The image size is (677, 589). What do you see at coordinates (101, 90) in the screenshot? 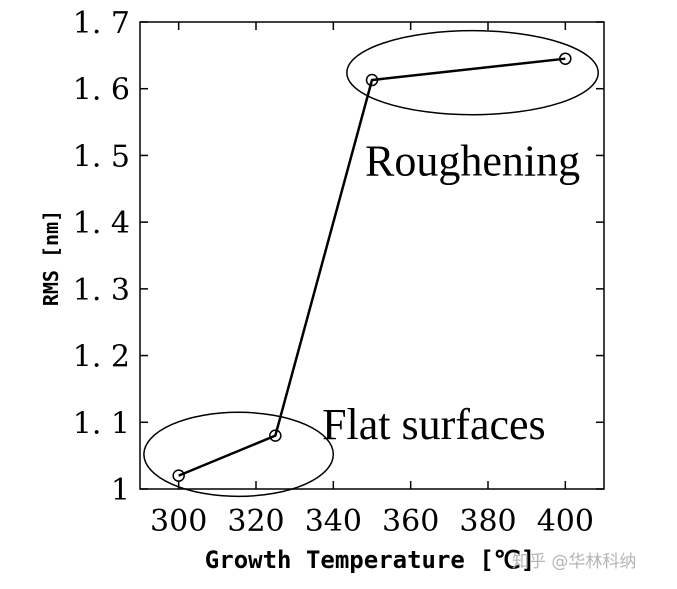
I see `y-tick-label: 1. 6` at bounding box center [101, 90].